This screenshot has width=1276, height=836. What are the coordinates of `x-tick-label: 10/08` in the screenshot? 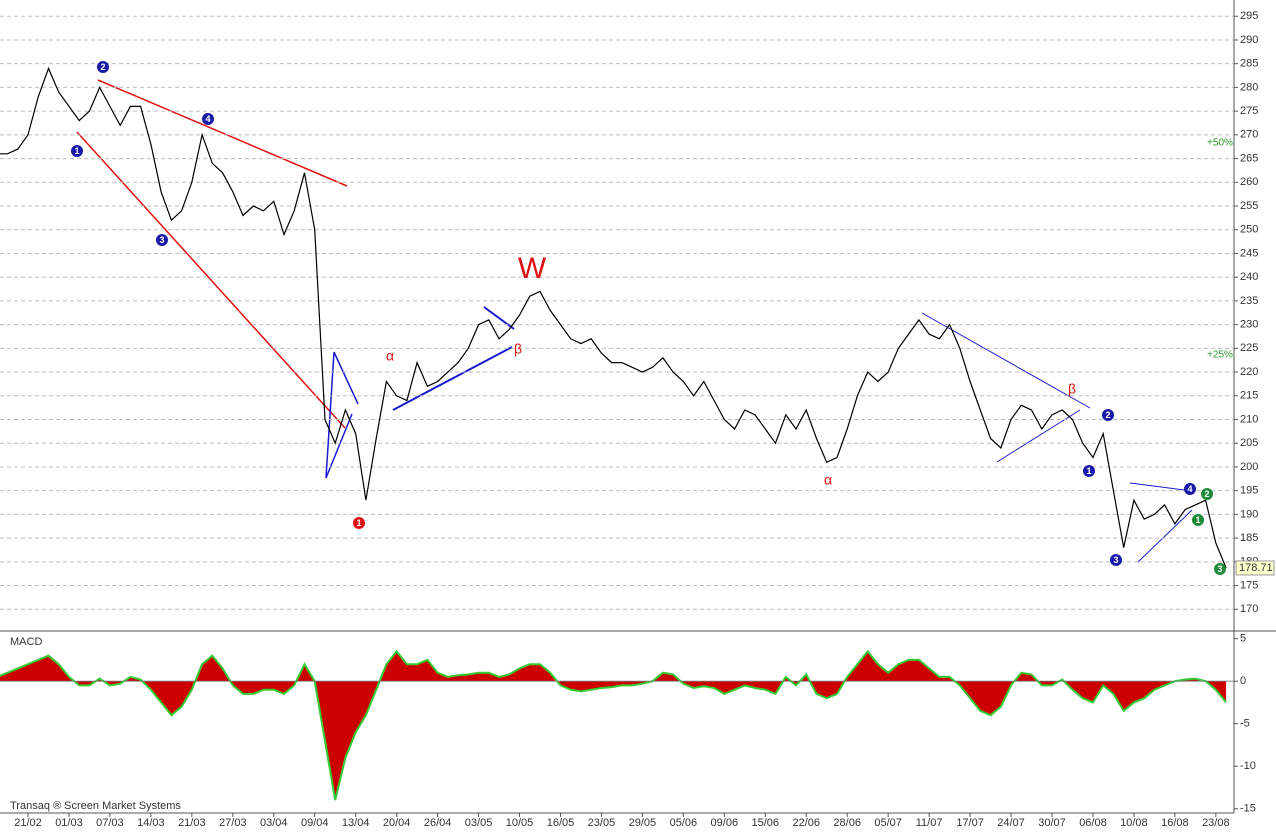 It's located at (1134, 823).